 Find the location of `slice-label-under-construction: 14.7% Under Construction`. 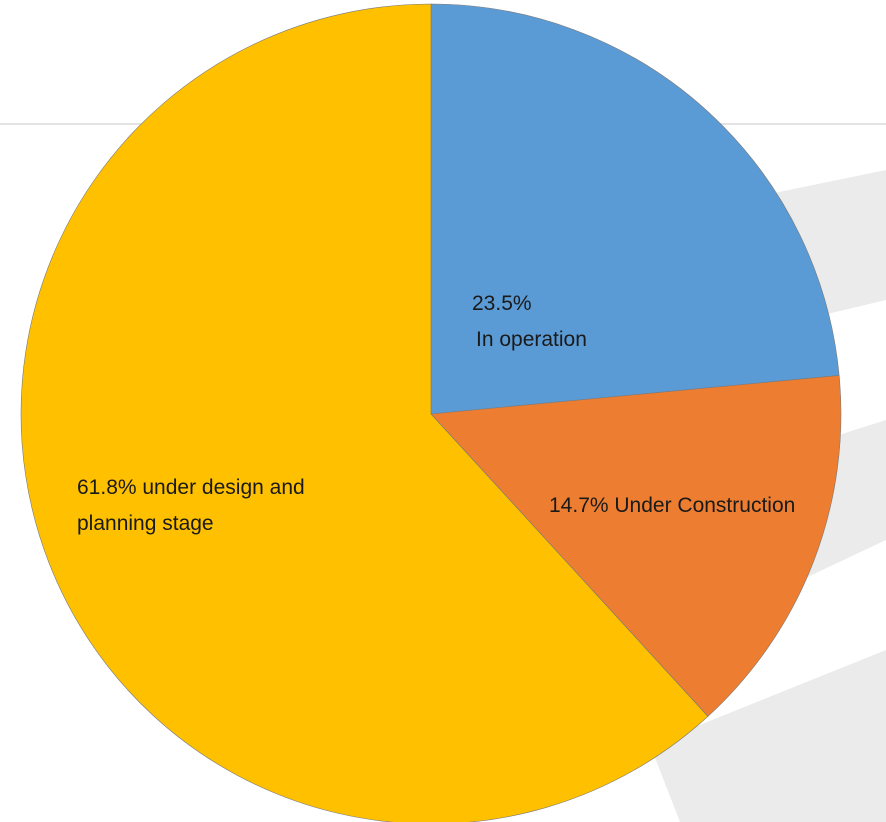

slice-label-under-construction: 14.7% Under Construction is located at coordinates (672, 505).